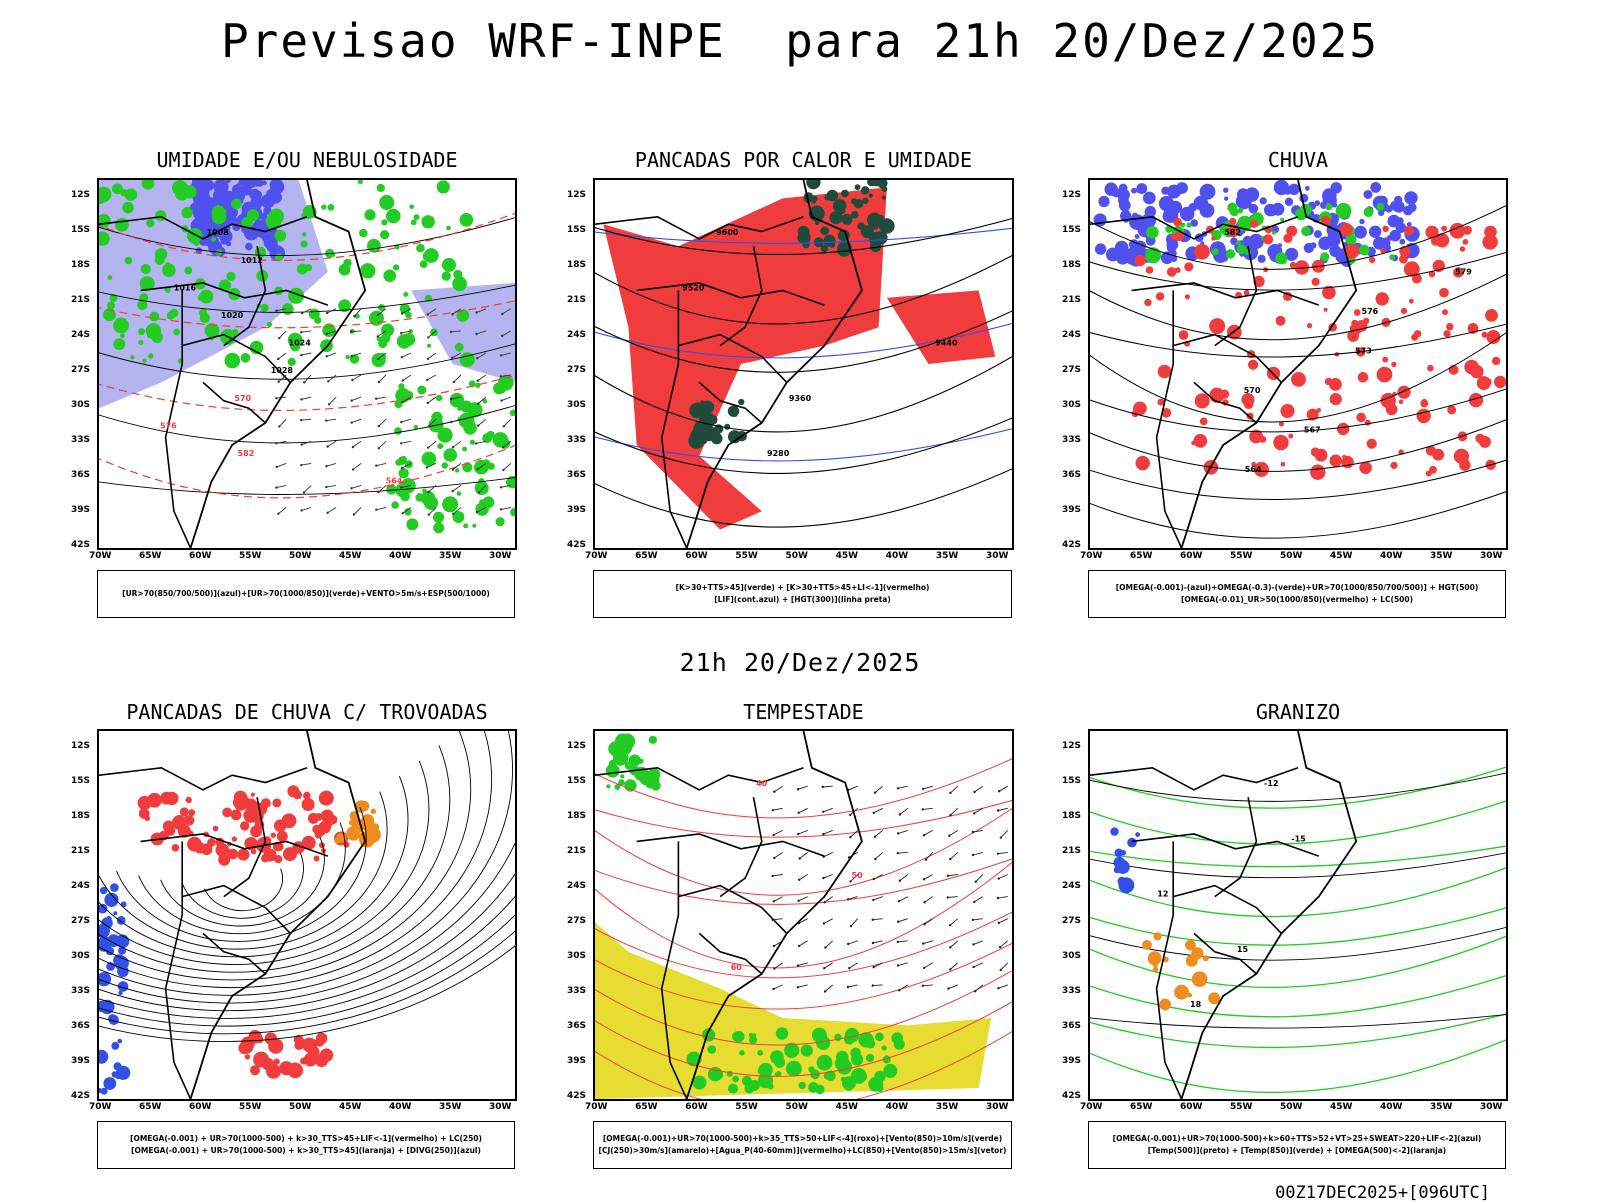  What do you see at coordinates (696, 1107) in the screenshot?
I see `longitude-label: 60W` at bounding box center [696, 1107].